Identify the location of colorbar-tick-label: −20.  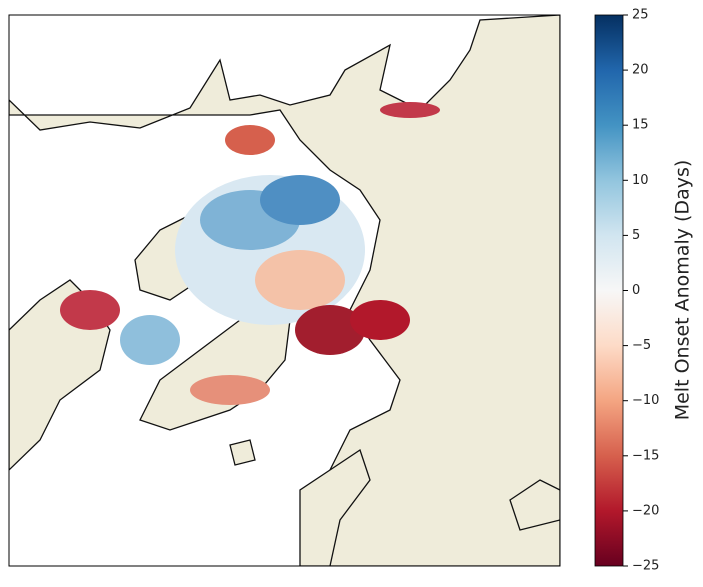
(645, 510).